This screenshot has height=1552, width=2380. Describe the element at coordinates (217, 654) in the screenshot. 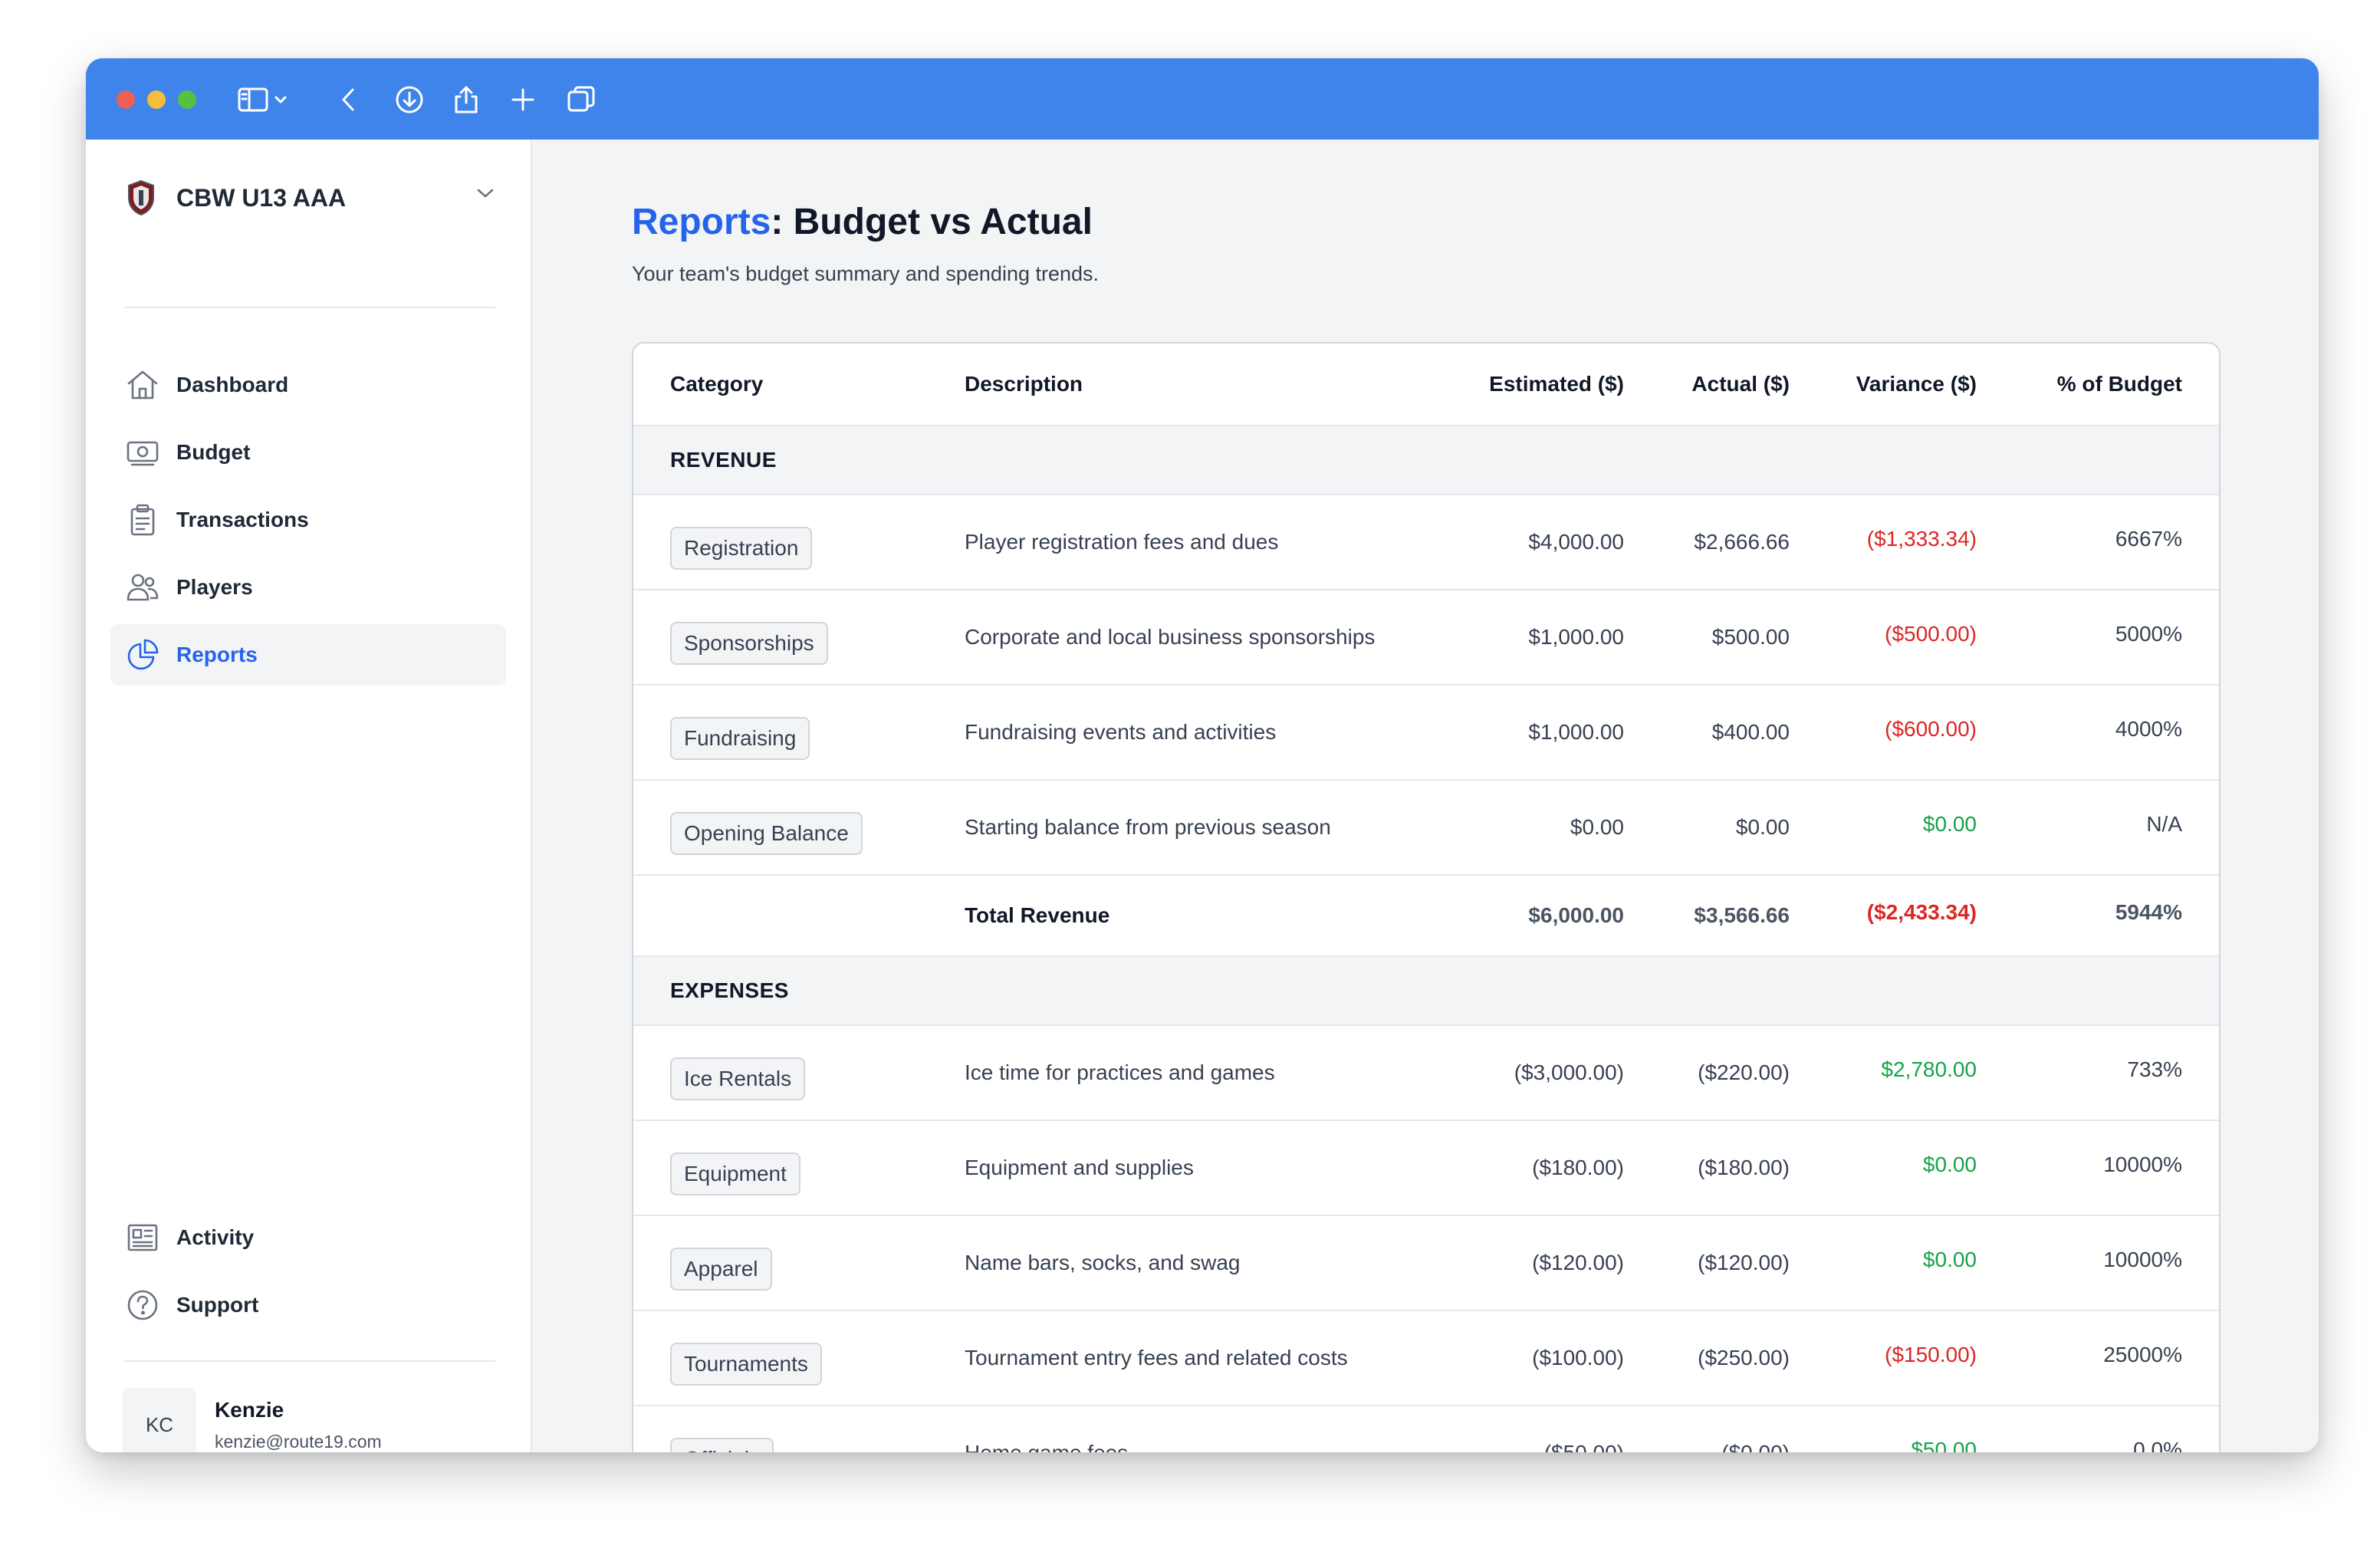

I see `sidebar-item-label: Reports` at that location.